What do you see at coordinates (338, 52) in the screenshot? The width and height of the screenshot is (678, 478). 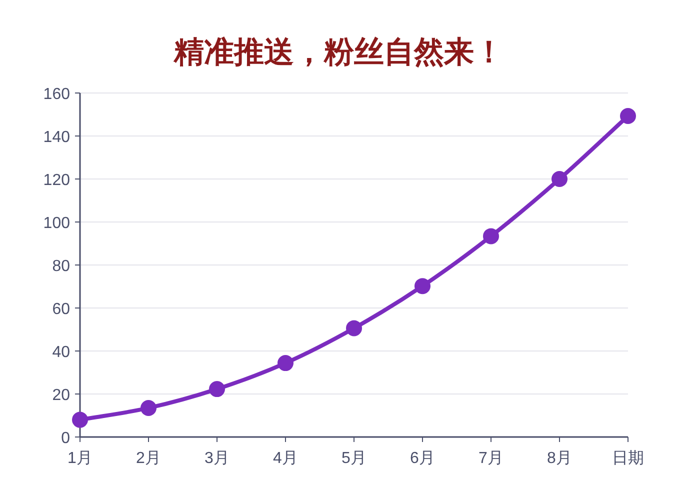 I see `chart-title: 精准推送，粉丝自然来！` at bounding box center [338, 52].